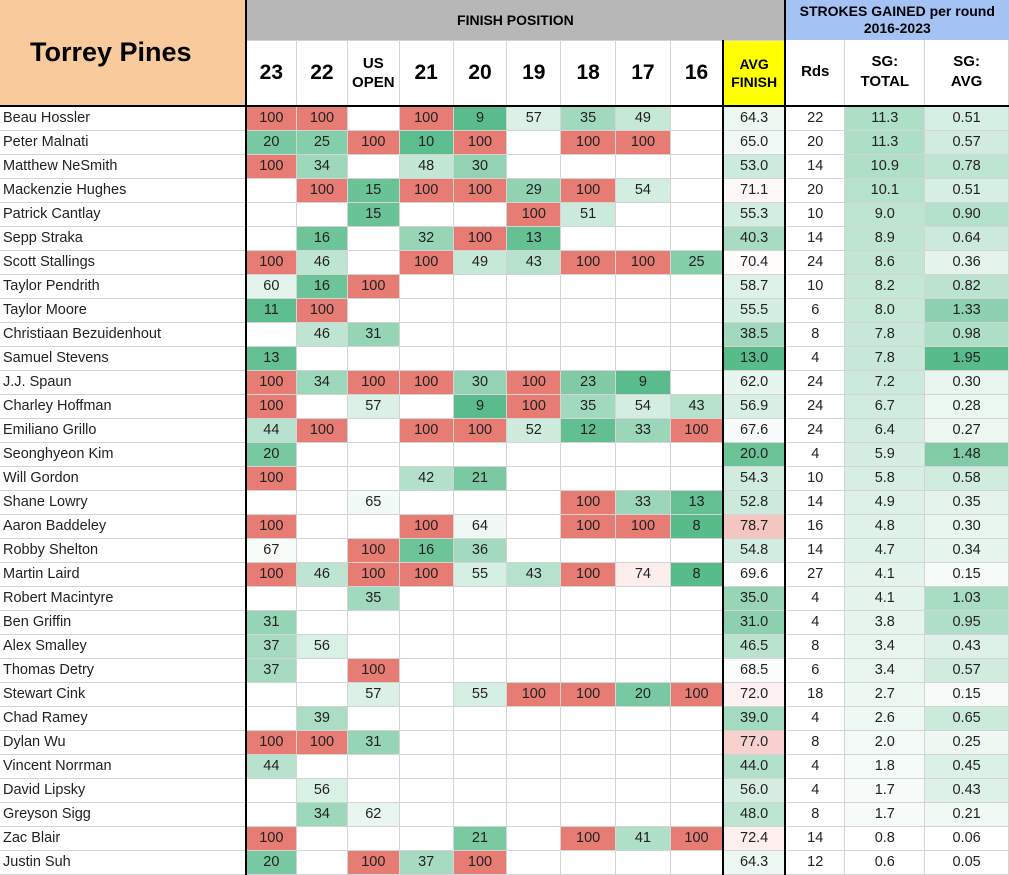 This screenshot has height=875, width=1009. Describe the element at coordinates (504, 214) in the screenshot. I see `table-row: Patrick Cantlay 15 100 51 55.3 10 9.0 0.90` at that location.